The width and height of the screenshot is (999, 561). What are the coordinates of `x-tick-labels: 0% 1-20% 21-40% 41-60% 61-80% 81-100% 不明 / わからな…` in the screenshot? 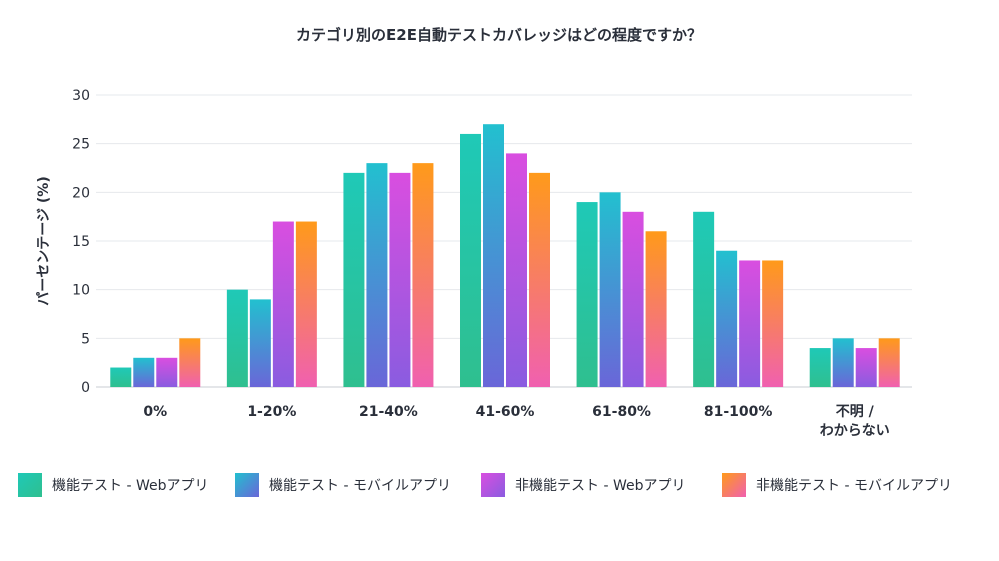 It's located at (516, 421).